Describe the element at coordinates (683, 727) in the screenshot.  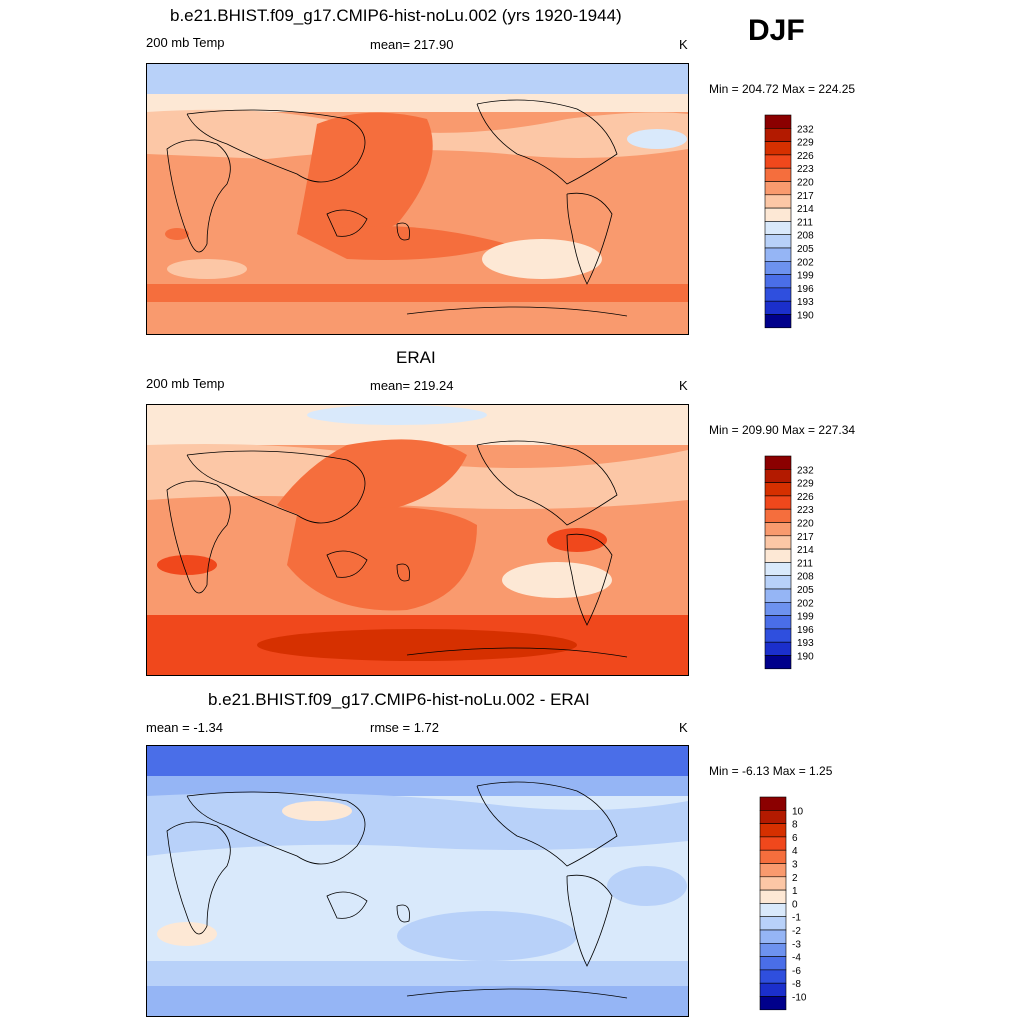
I see `panel-3-units-label: K` at that location.